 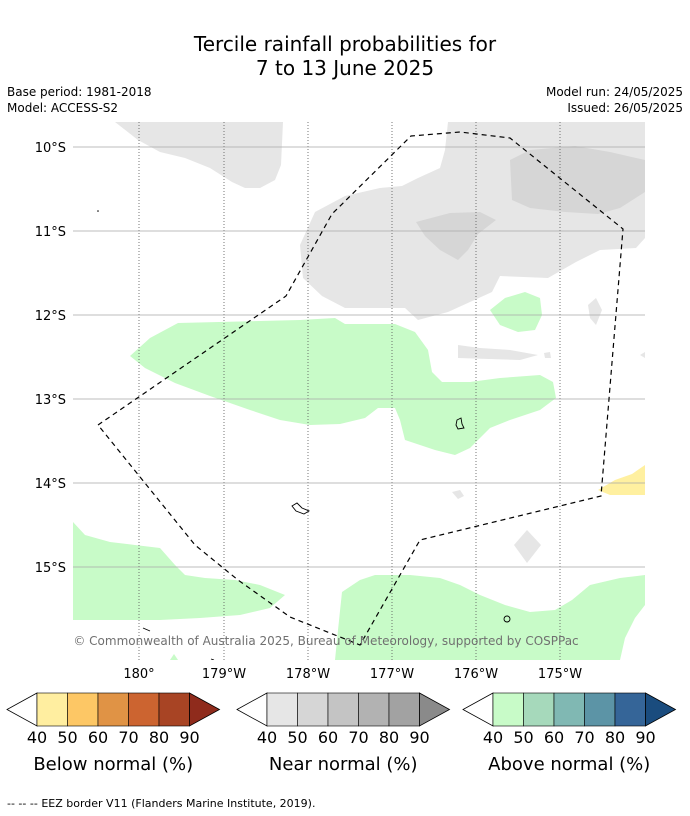 What do you see at coordinates (79, 92) in the screenshot?
I see `base-period-text: Base period: 1981-2018` at bounding box center [79, 92].